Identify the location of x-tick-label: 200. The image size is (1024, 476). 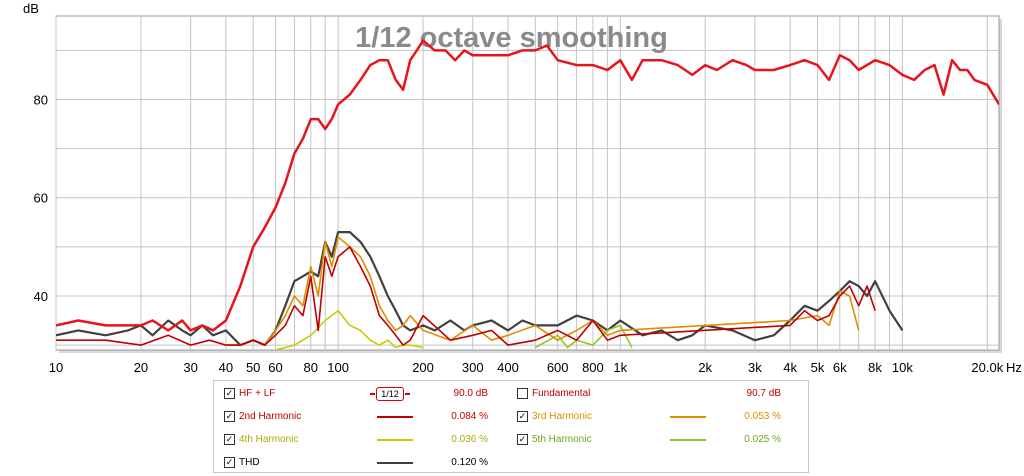
(423, 367).